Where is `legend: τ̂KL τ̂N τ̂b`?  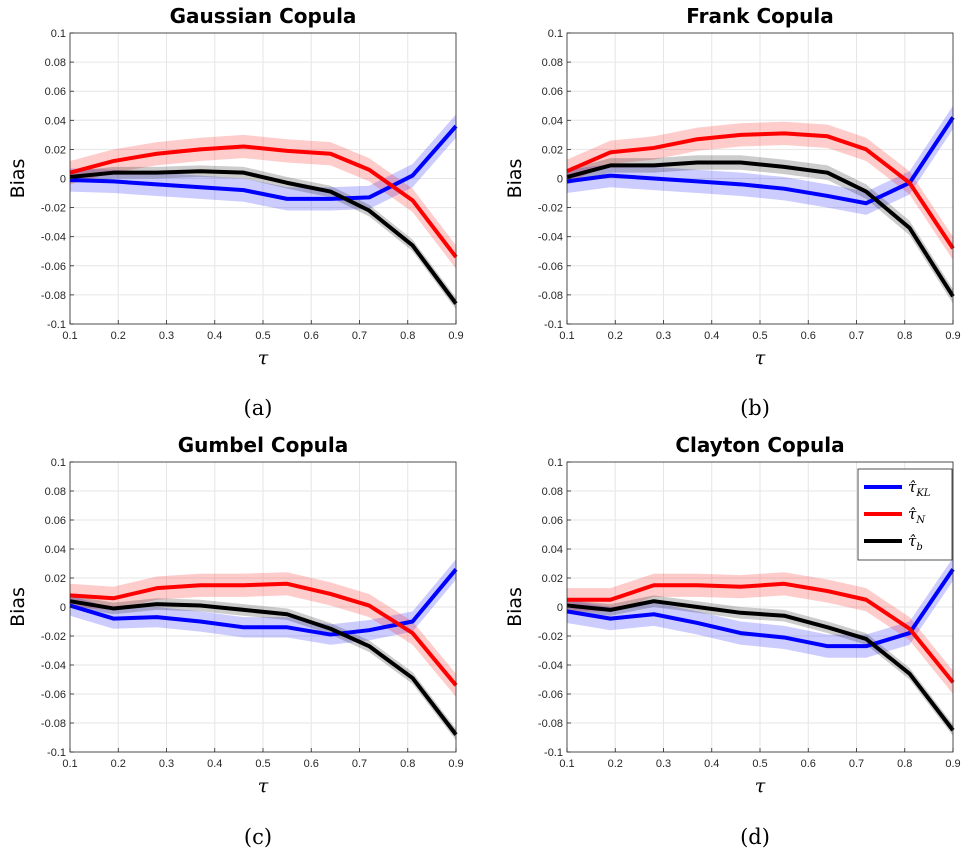 legend: τ̂KL τ̂N τ̂b is located at coordinates (905, 514).